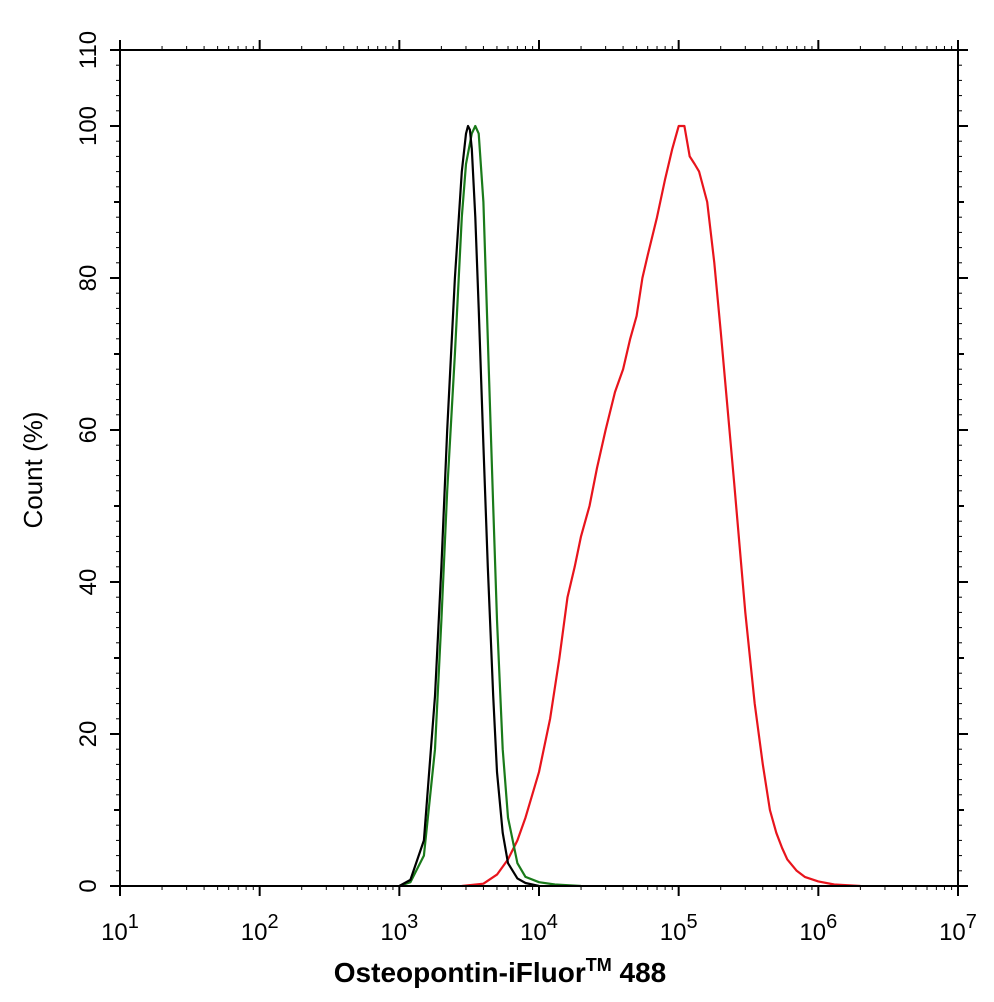  Describe the element at coordinates (88, 430) in the screenshot. I see `y-tick-label: 60` at that location.